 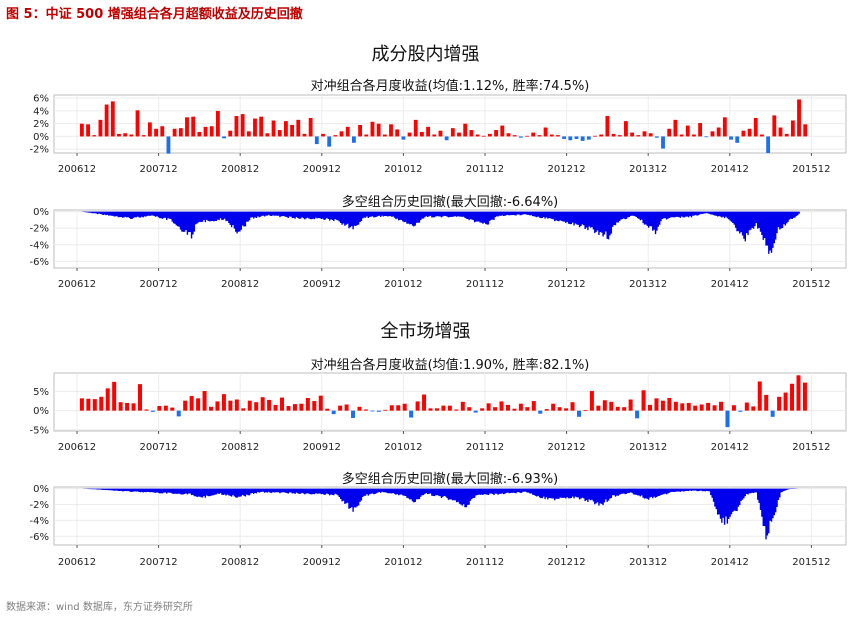 What do you see at coordinates (648, 562) in the screenshot?
I see `x-tick-label: 201312` at bounding box center [648, 562].